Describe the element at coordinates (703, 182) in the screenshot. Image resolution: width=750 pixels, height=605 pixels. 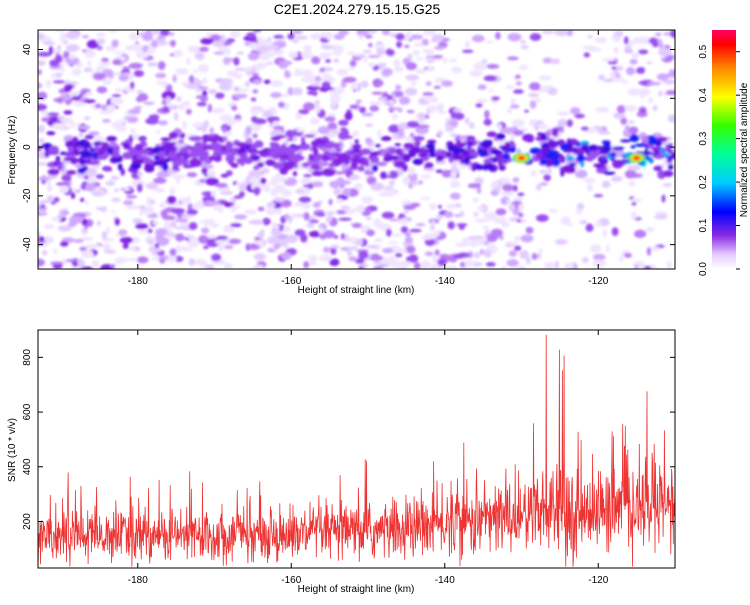
I see `colorbar-tick-label: 0.2` at that location.